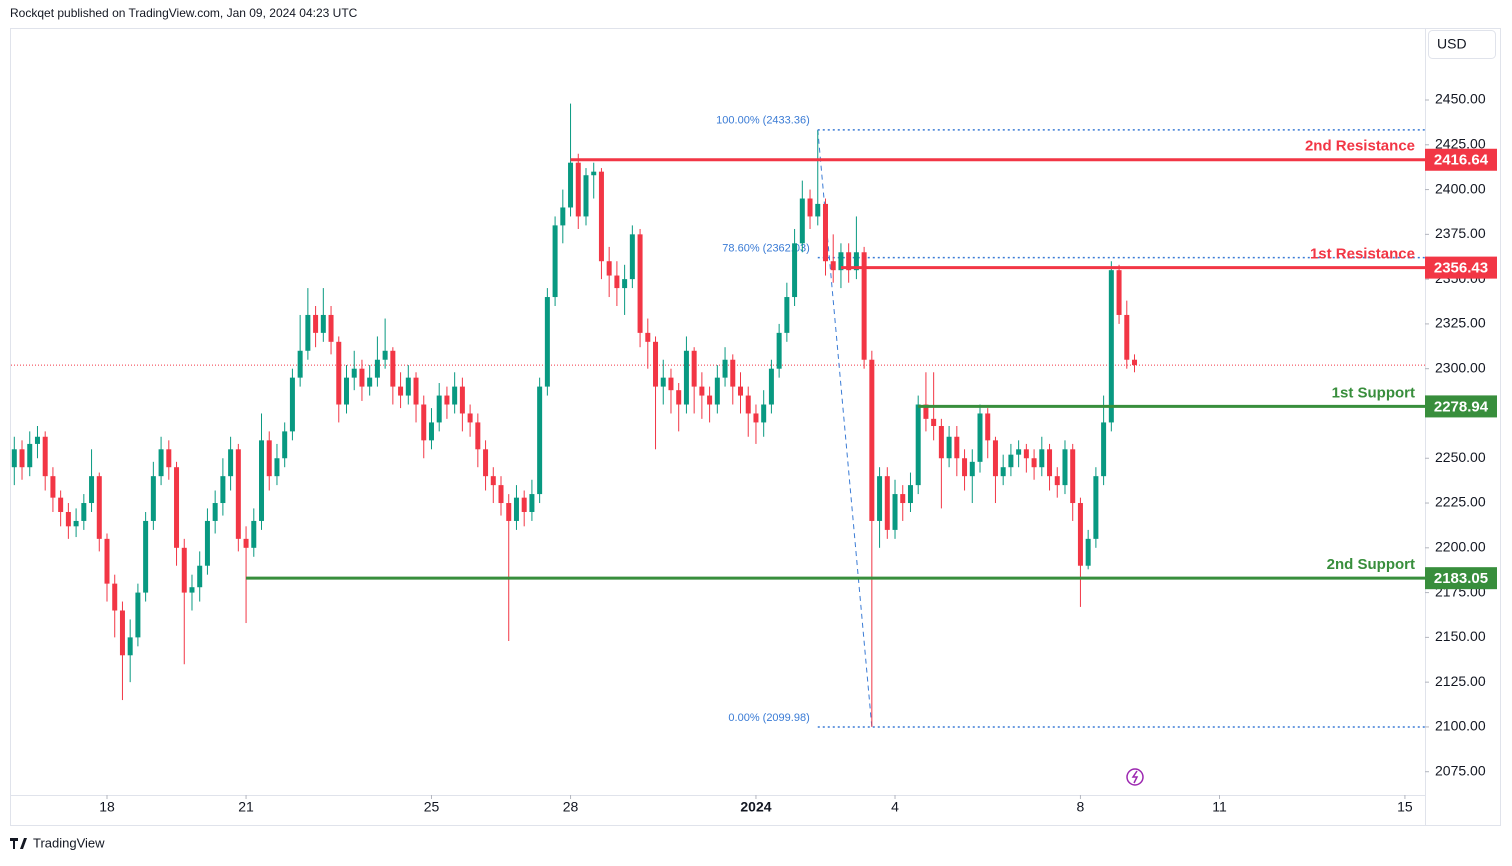  I want to click on y-tick-label: 2075.00, so click(1460, 770).